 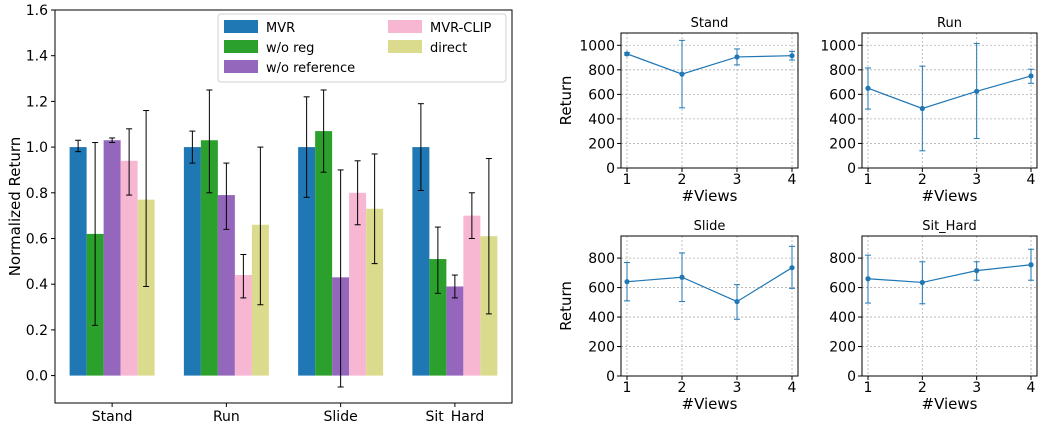 I want to click on bar-w-o-reg-sit-hard, so click(x=438, y=317).